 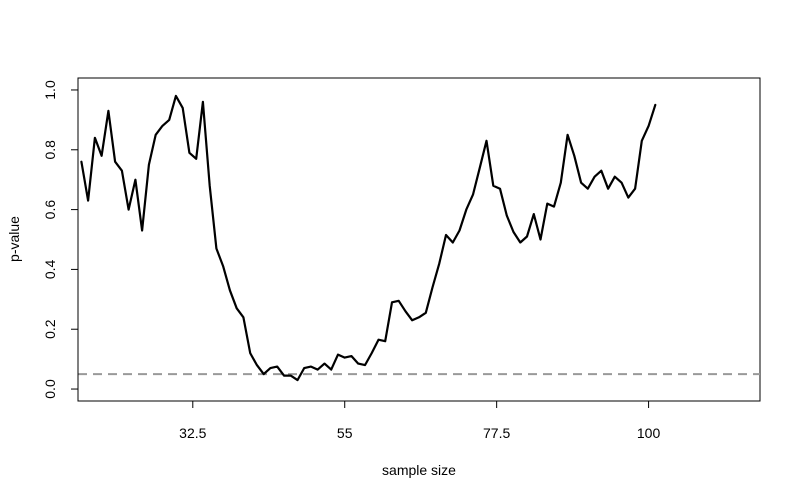 I want to click on x-tick-label: 100, so click(x=649, y=433).